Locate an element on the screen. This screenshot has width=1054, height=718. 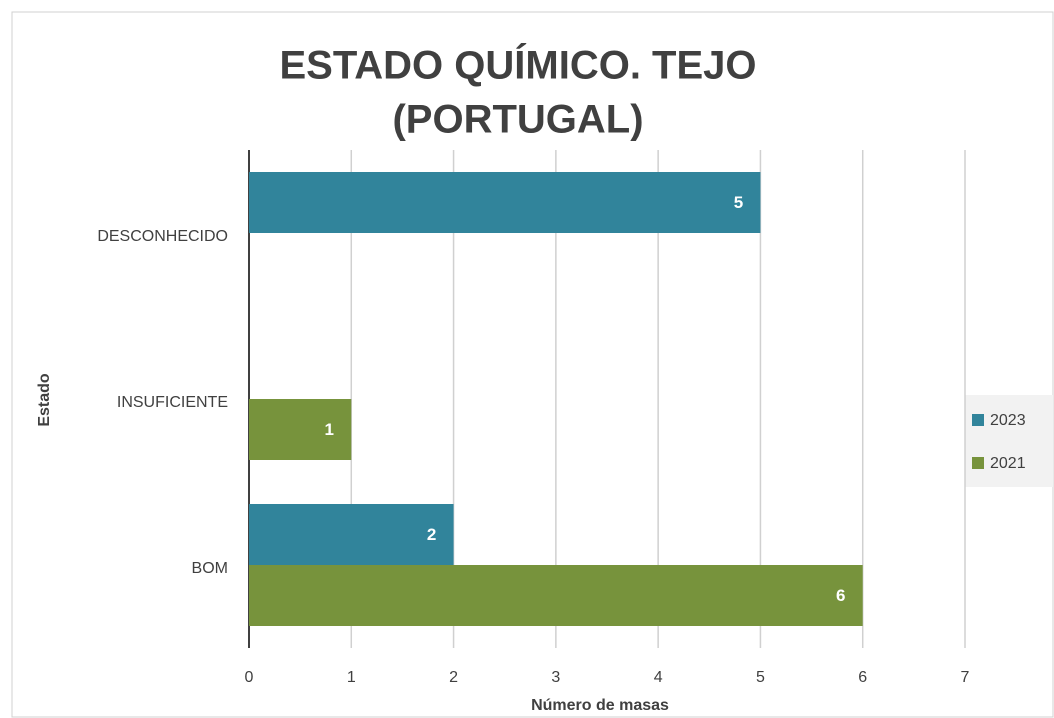
y-tick-label: DESCONHECIDO is located at coordinates (162, 236).